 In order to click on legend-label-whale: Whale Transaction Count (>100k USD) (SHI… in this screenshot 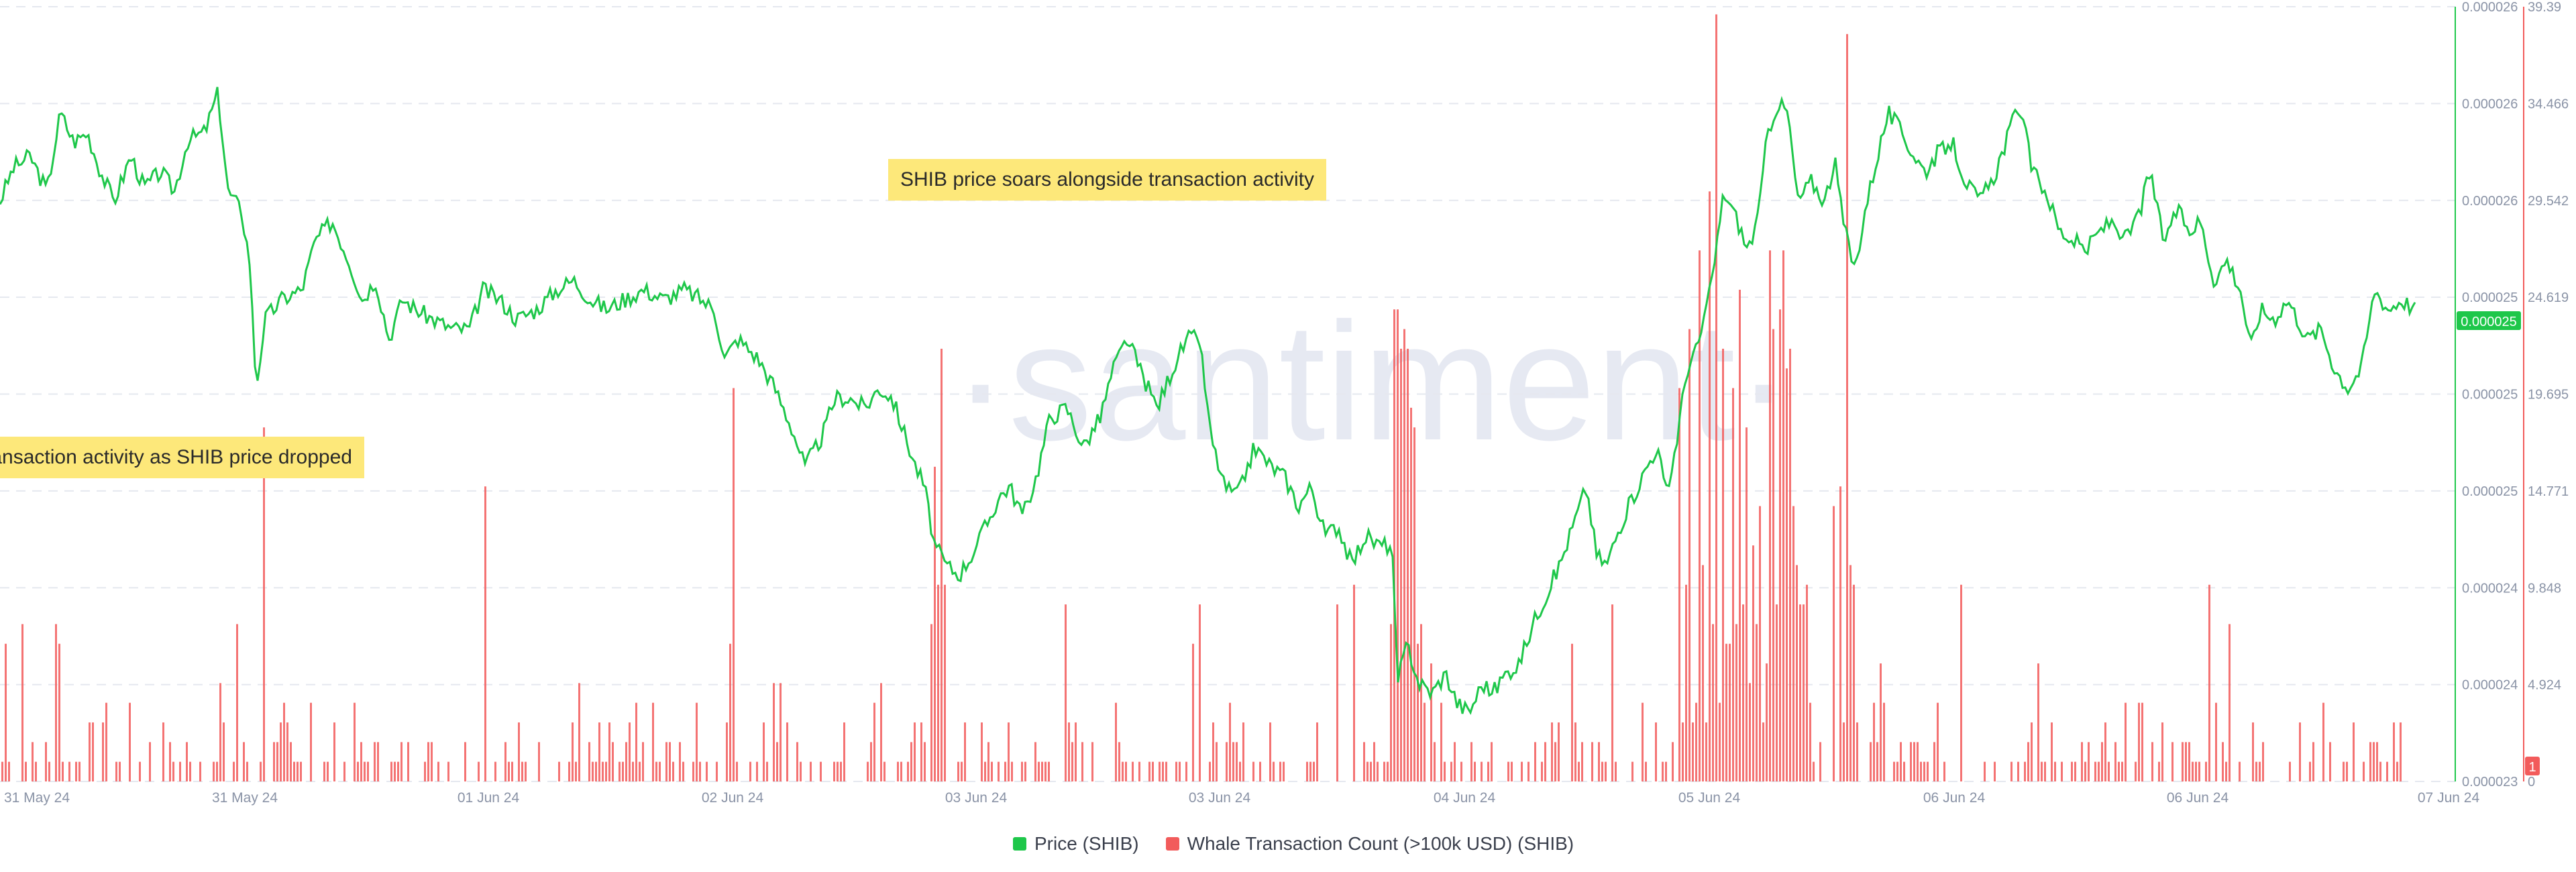, I will do `click(1380, 844)`.